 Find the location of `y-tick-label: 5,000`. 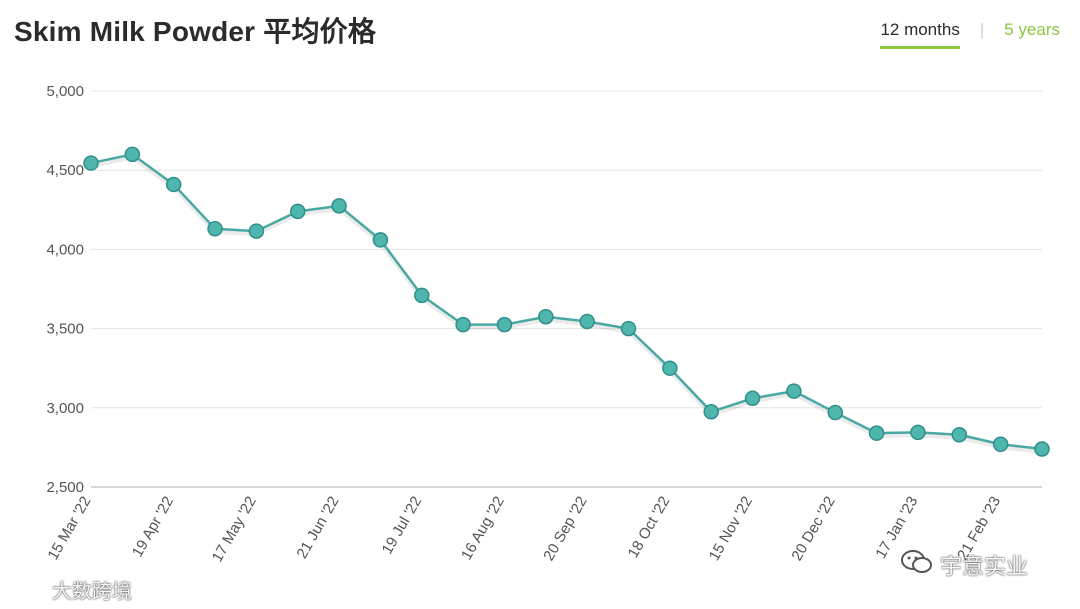

y-tick-label: 5,000 is located at coordinates (65, 91).